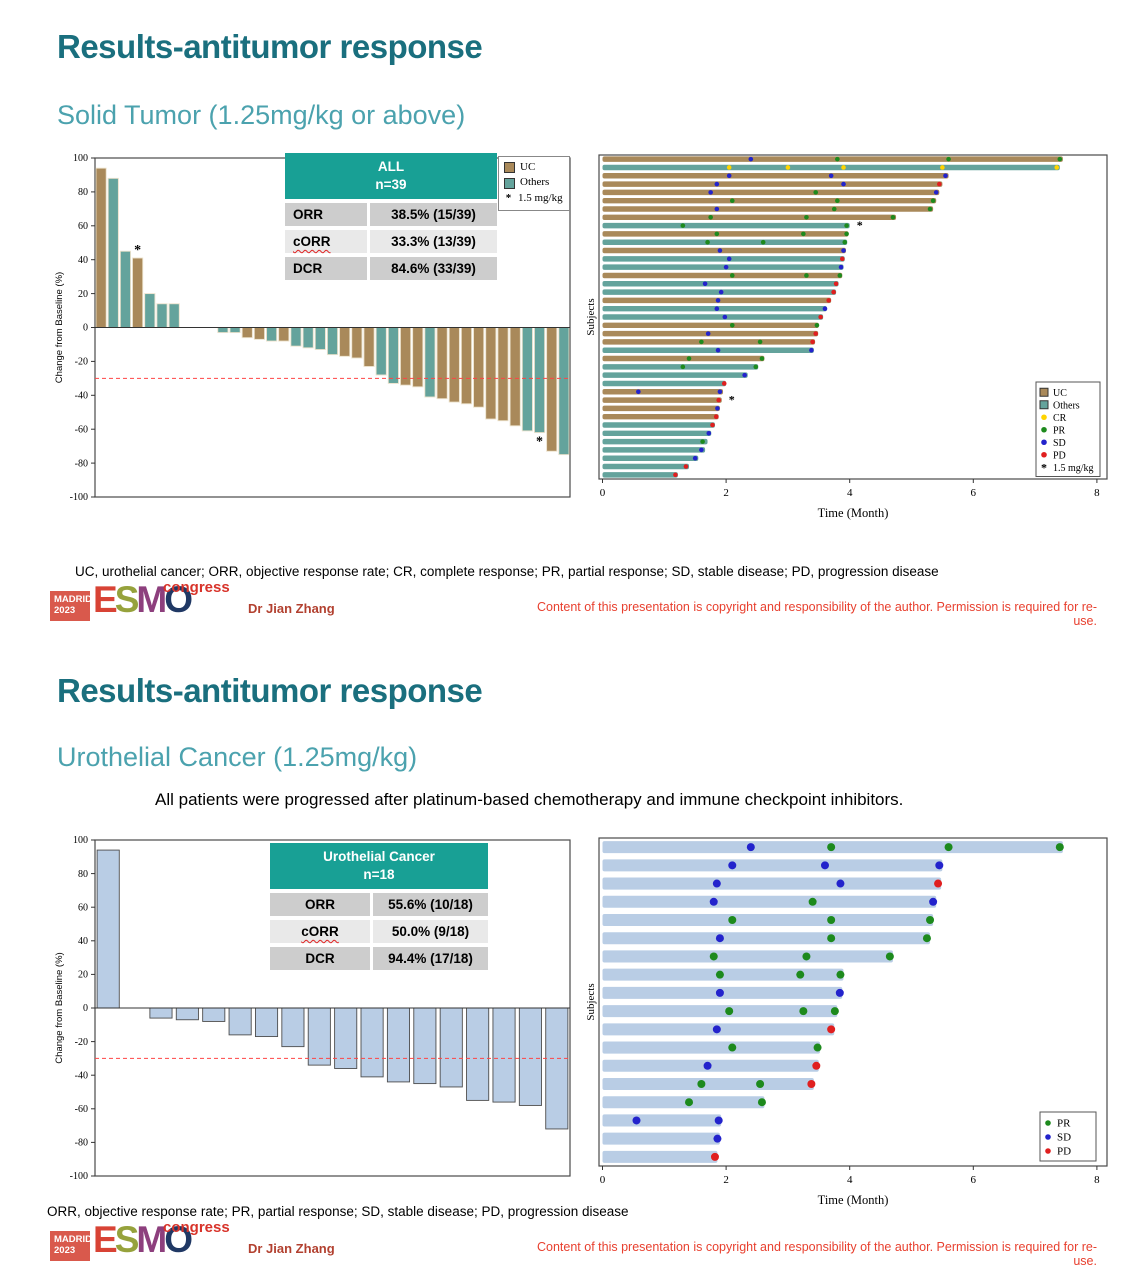 Image resolution: width=1139 pixels, height=1281 pixels. What do you see at coordinates (1060, 418) in the screenshot?
I see `legend-label: CR` at bounding box center [1060, 418].